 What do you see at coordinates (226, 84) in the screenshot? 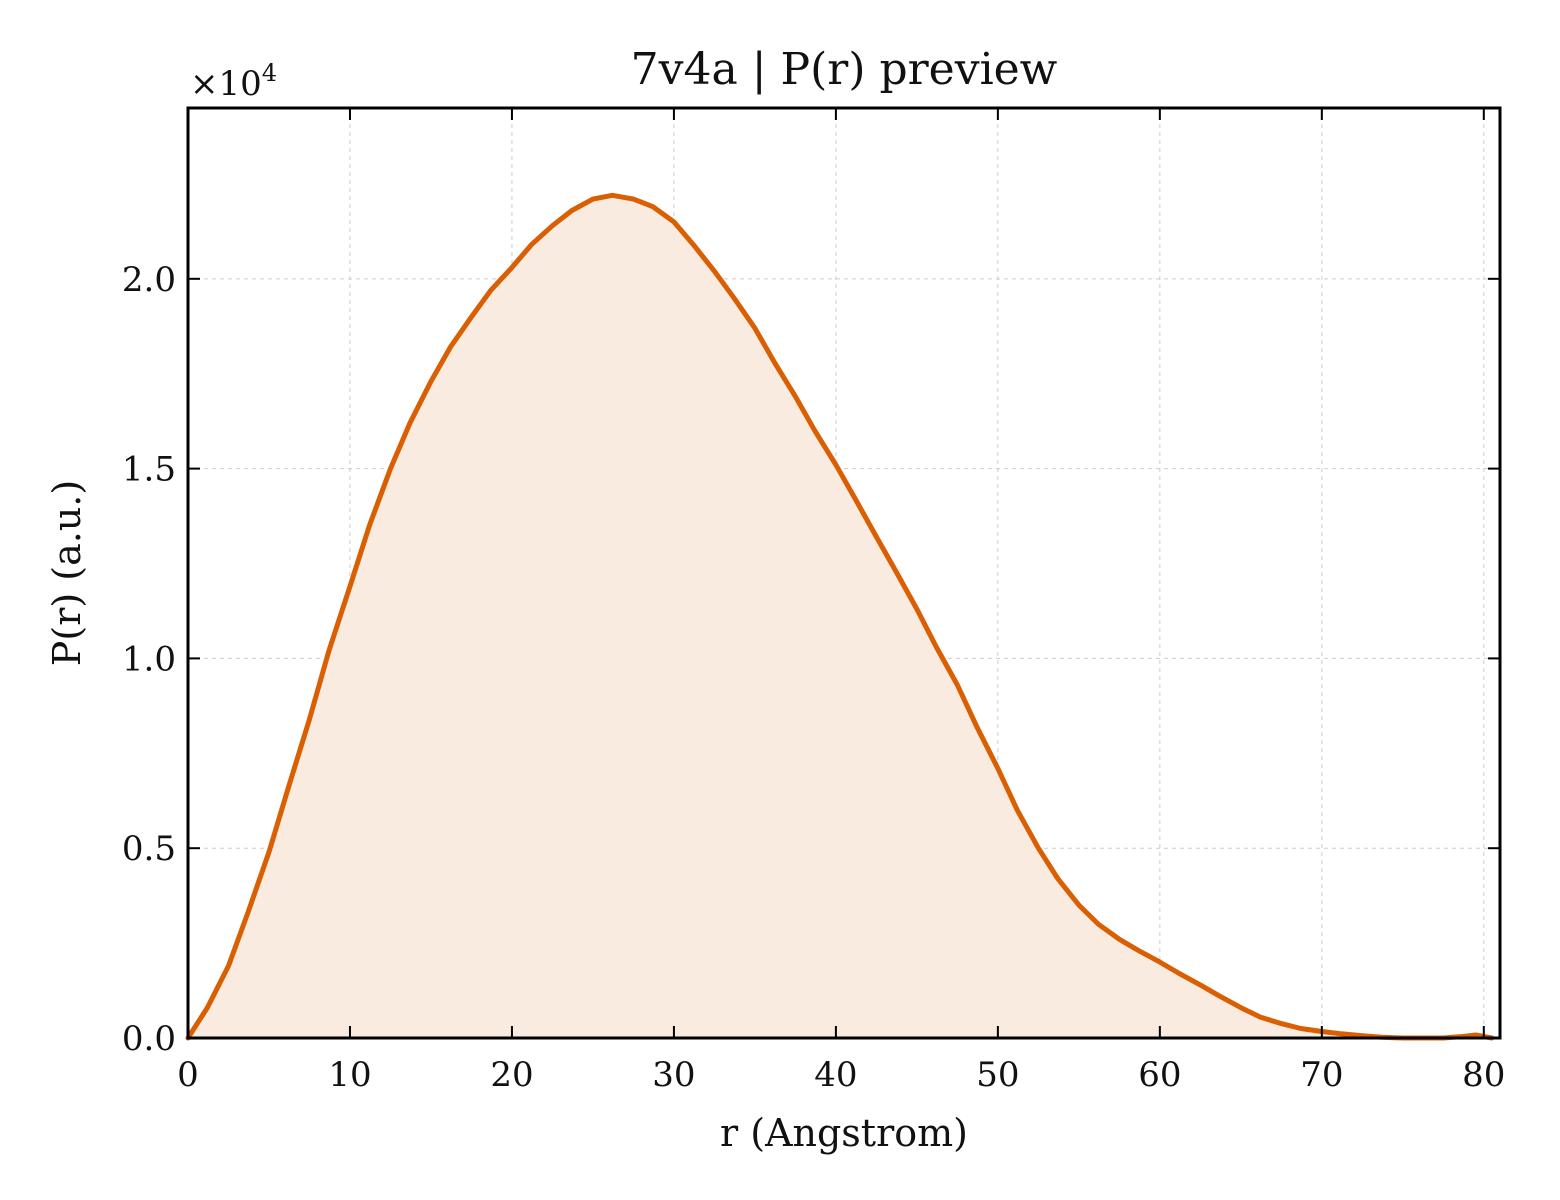
I see `y-multiplier-base: ×10` at bounding box center [226, 84].